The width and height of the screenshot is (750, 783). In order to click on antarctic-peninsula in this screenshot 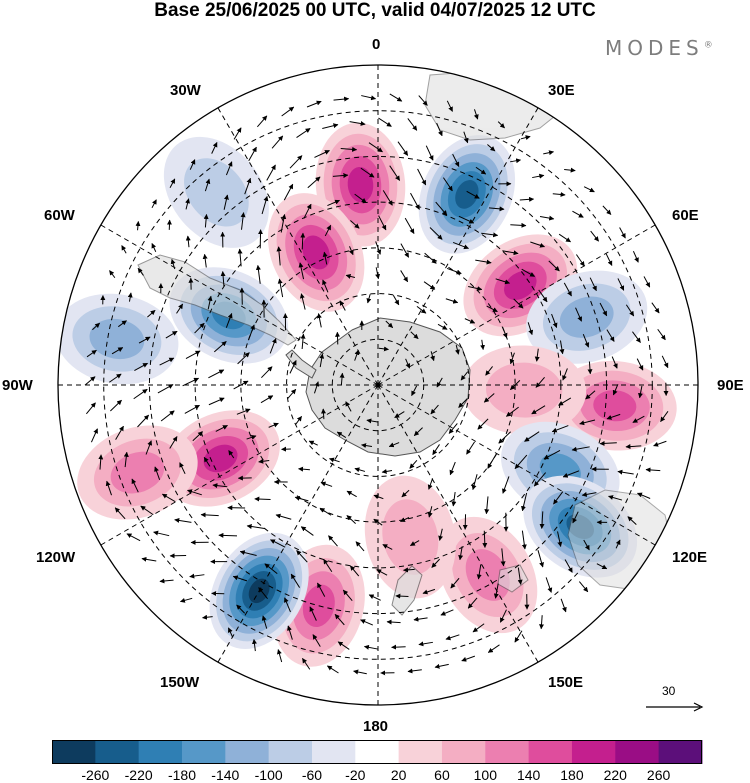, I will do `click(301, 364)`.